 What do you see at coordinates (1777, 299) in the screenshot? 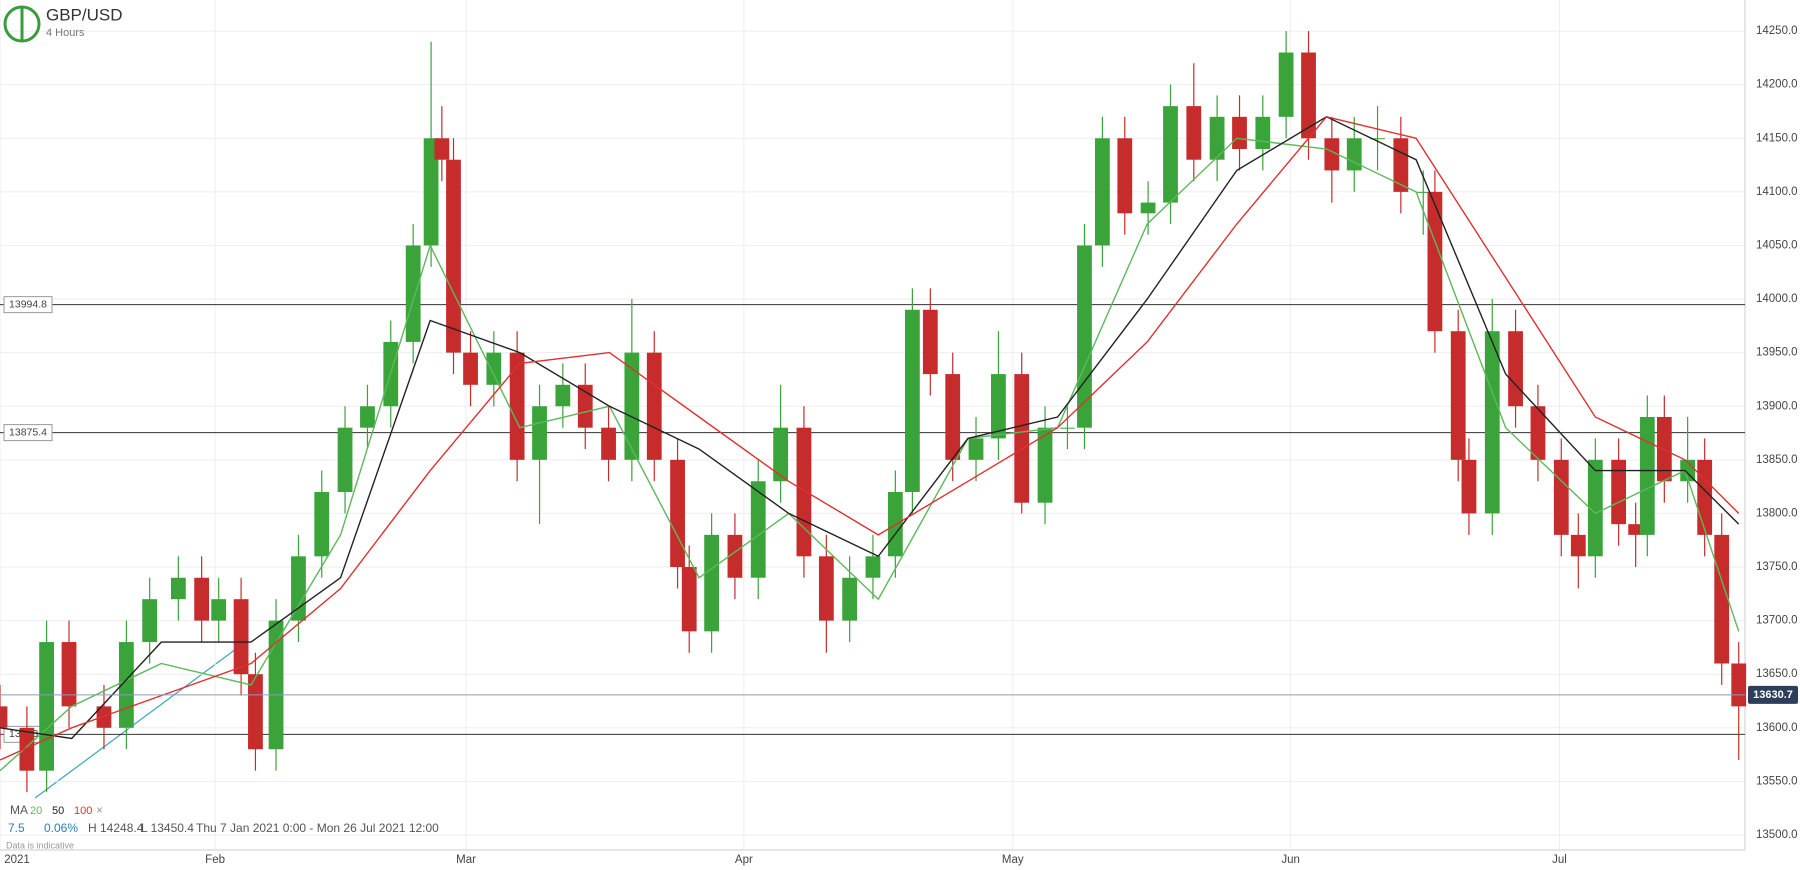
I see `y-tick-label: 14000.0` at bounding box center [1777, 299].